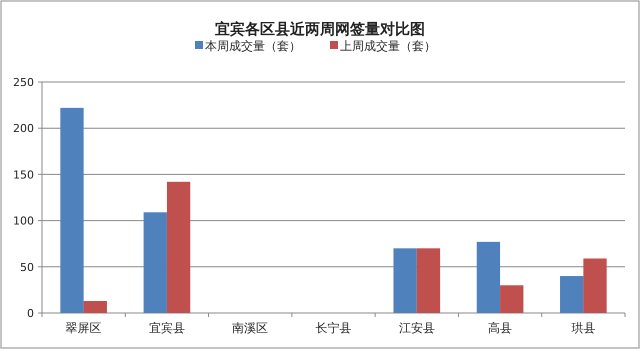  Describe the element at coordinates (583, 328) in the screenshot. I see `x-tick-label: 珙县` at that location.